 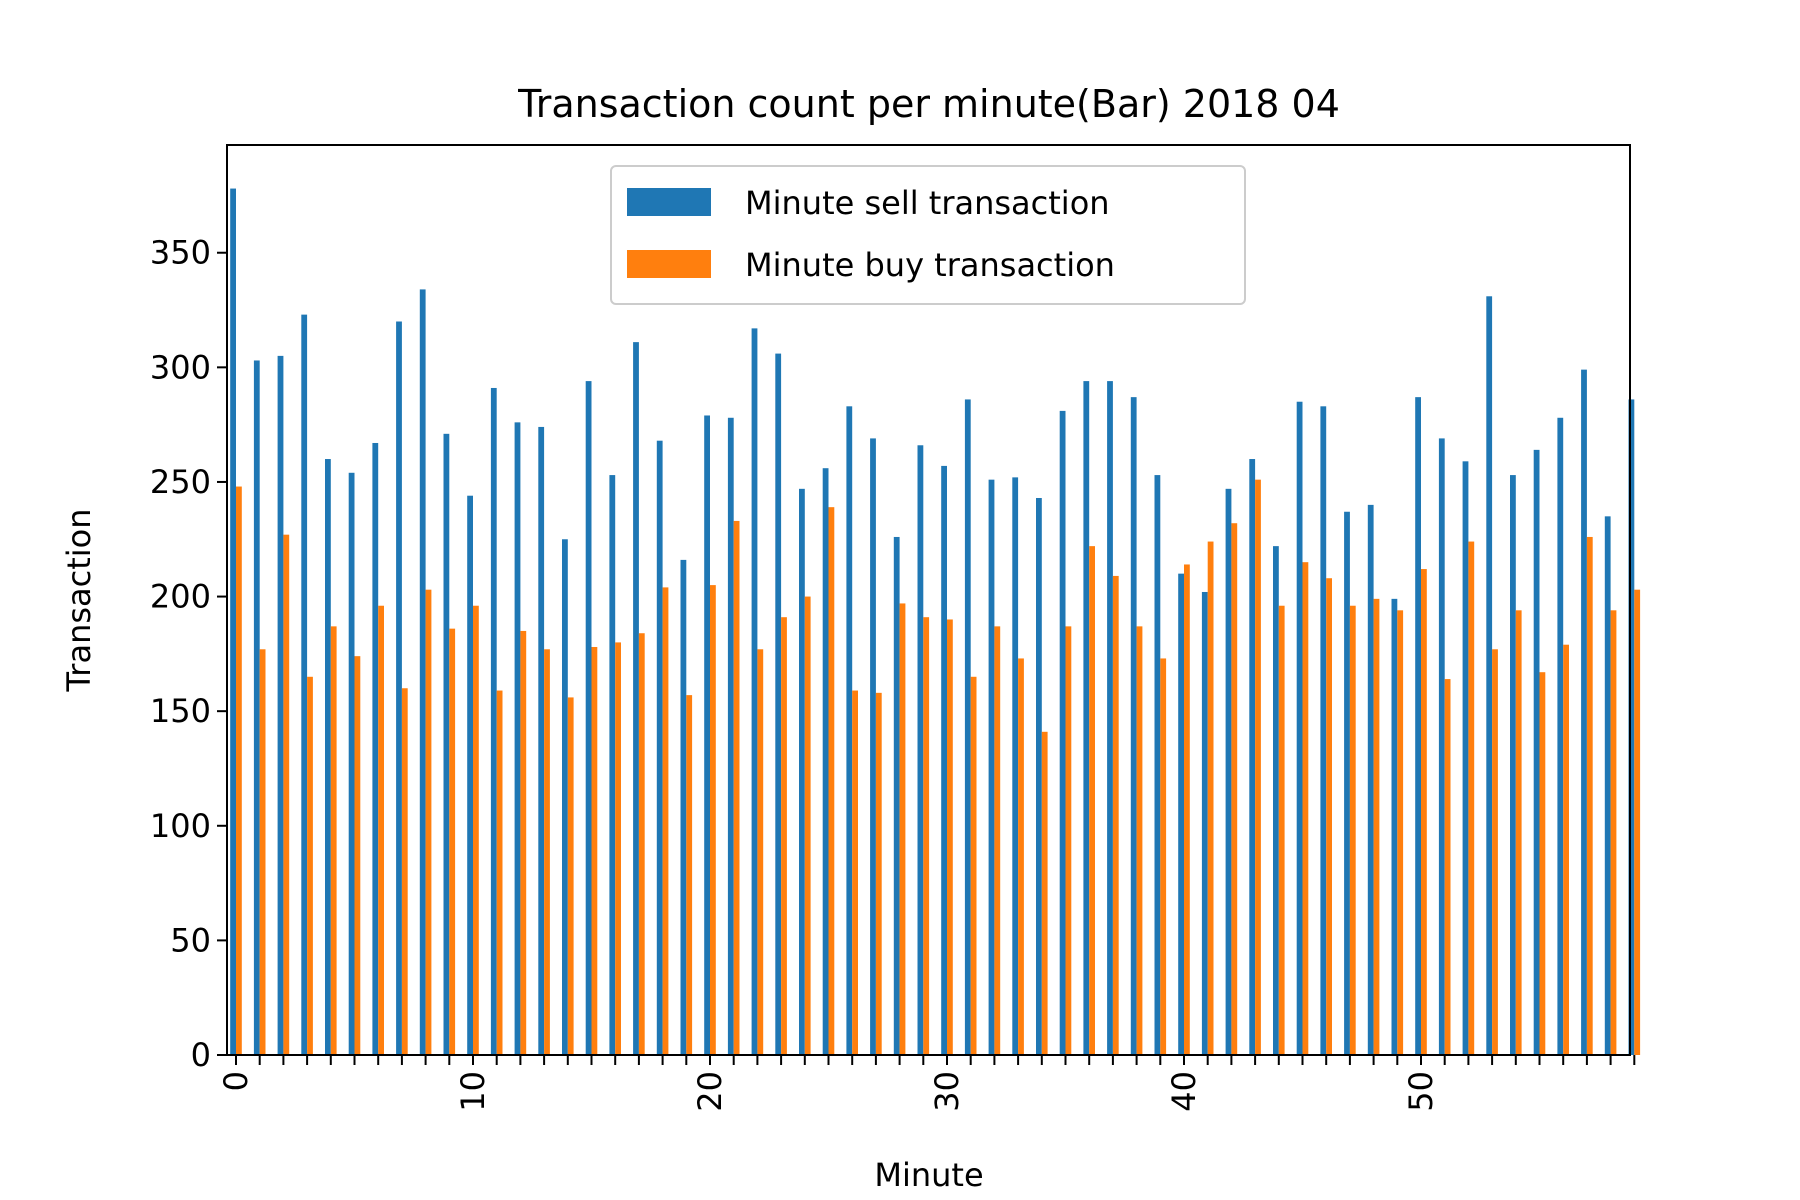 I want to click on x-tick-label-30: 30, so click(x=947, y=1091).